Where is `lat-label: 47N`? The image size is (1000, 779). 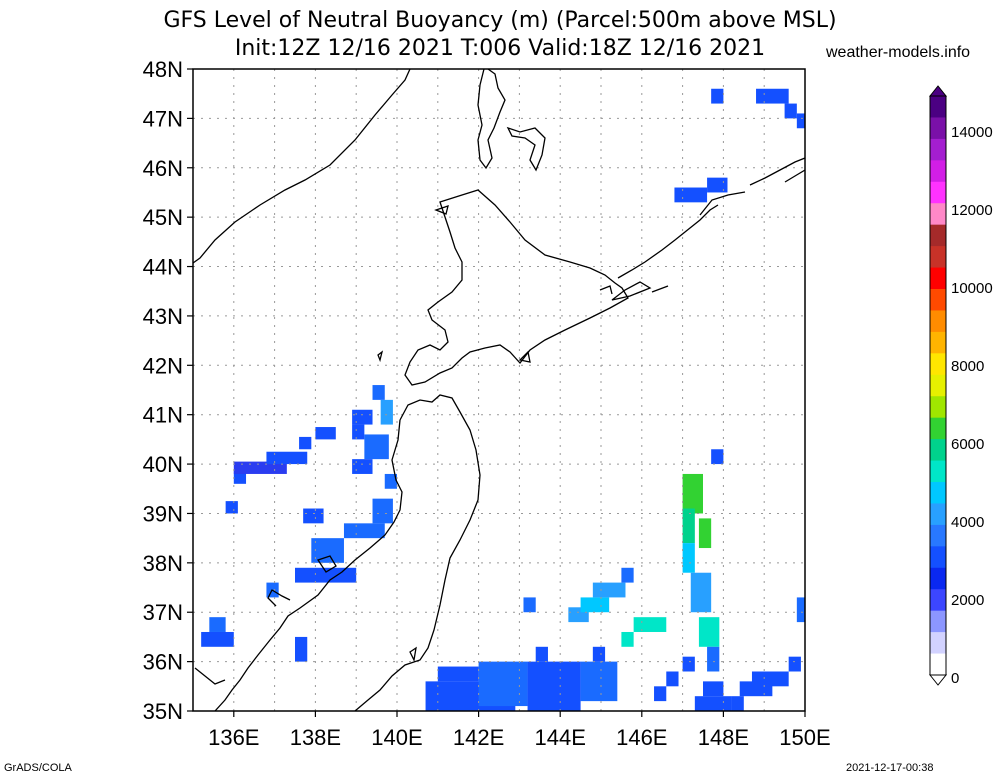 lat-label: 47N is located at coordinates (163, 118).